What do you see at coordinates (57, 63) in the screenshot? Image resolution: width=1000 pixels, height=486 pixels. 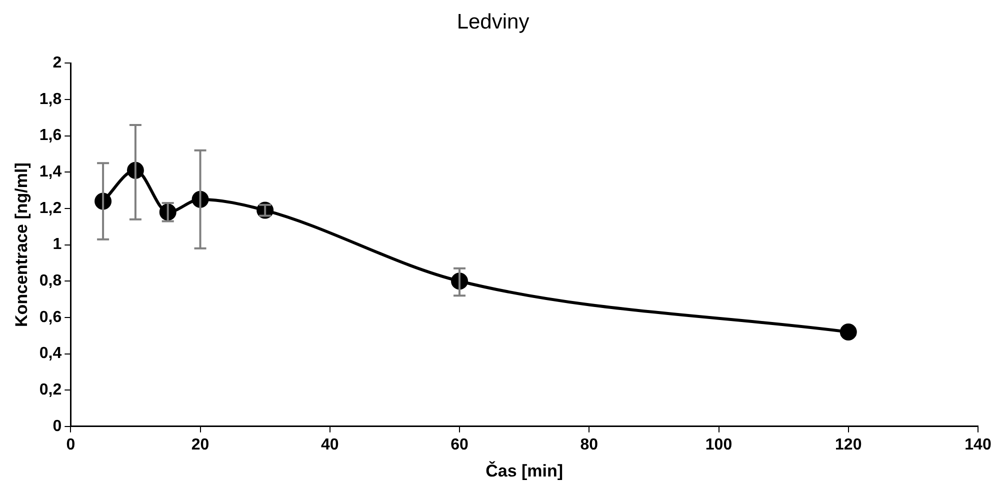 I see `y-tick-label: 2` at bounding box center [57, 63].